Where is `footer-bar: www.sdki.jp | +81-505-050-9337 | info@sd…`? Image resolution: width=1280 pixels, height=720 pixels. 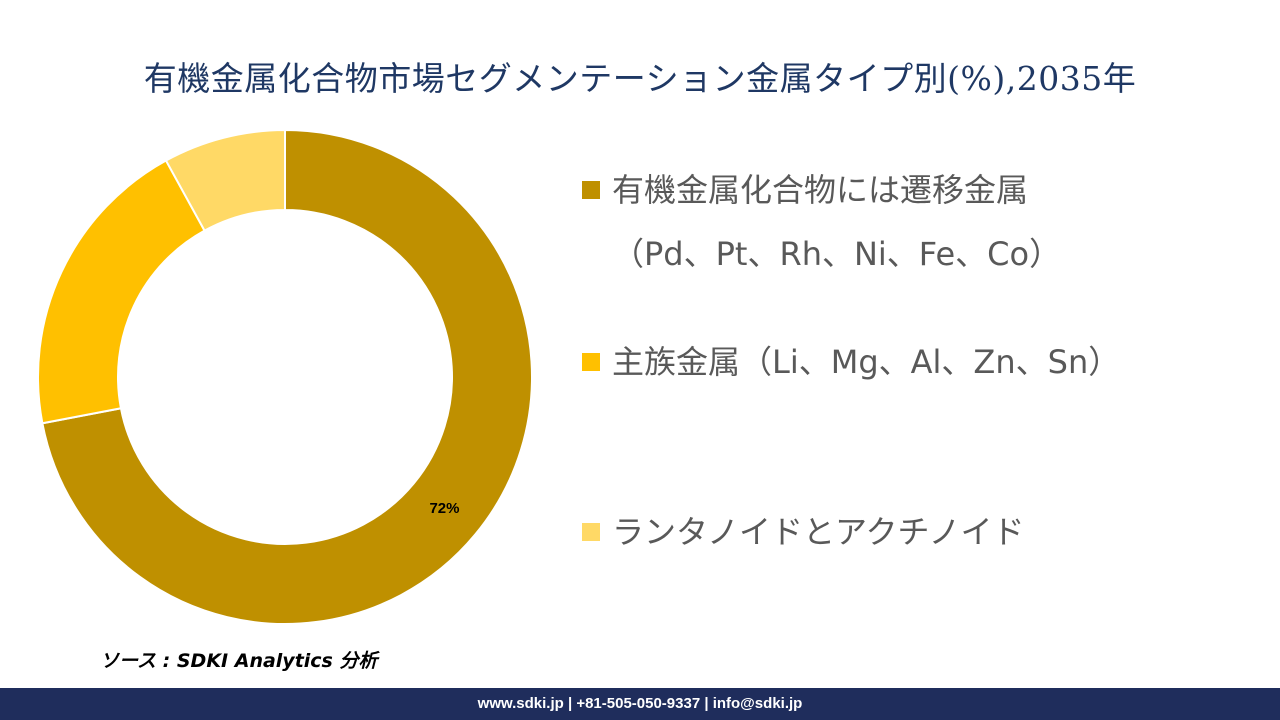
footer-bar: www.sdki.jp | +81-505-050-9337 | info@sd… is located at coordinates (640, 704).